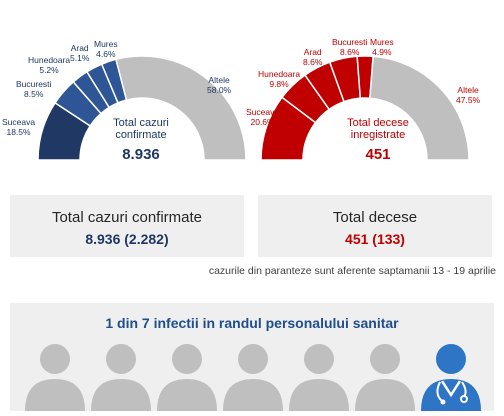  I want to click on card-total-deaths: Total decese 451 (133), so click(375, 226).